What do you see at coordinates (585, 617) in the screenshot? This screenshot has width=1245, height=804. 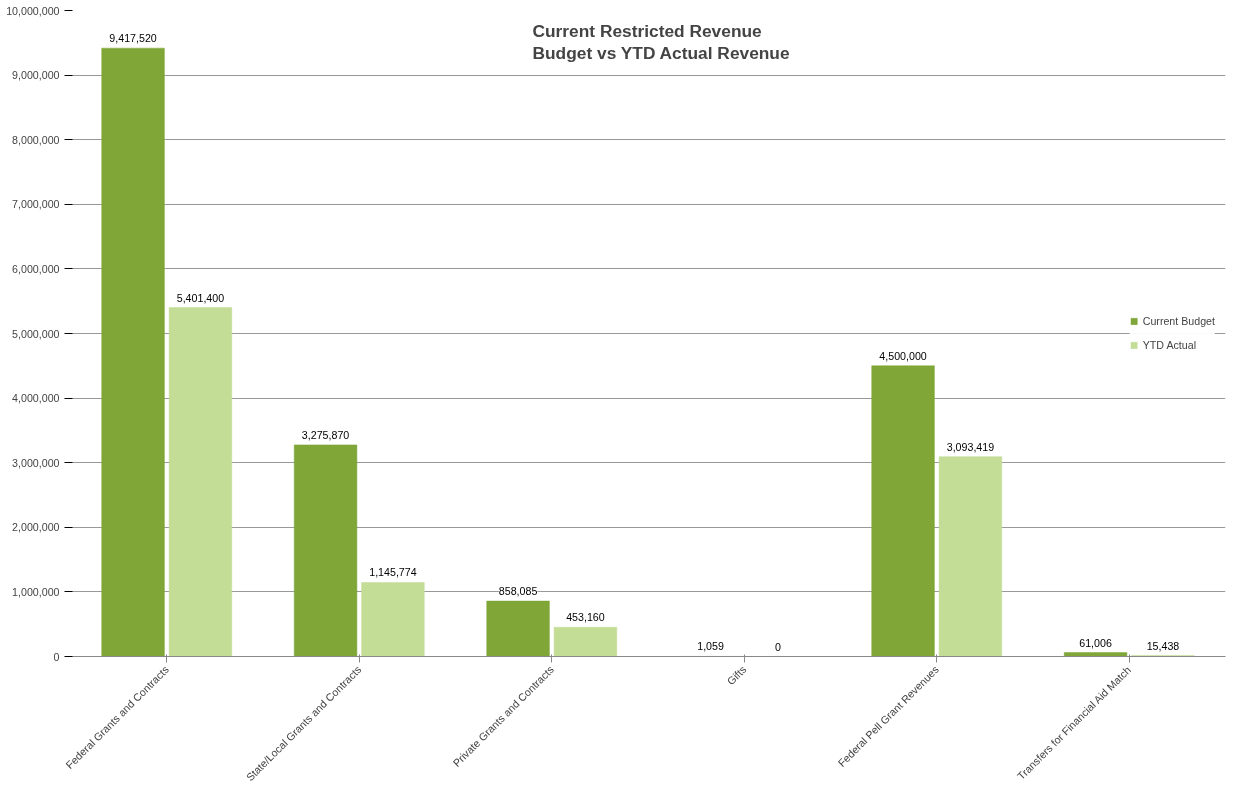 I see `data-label: 453,160` at bounding box center [585, 617].